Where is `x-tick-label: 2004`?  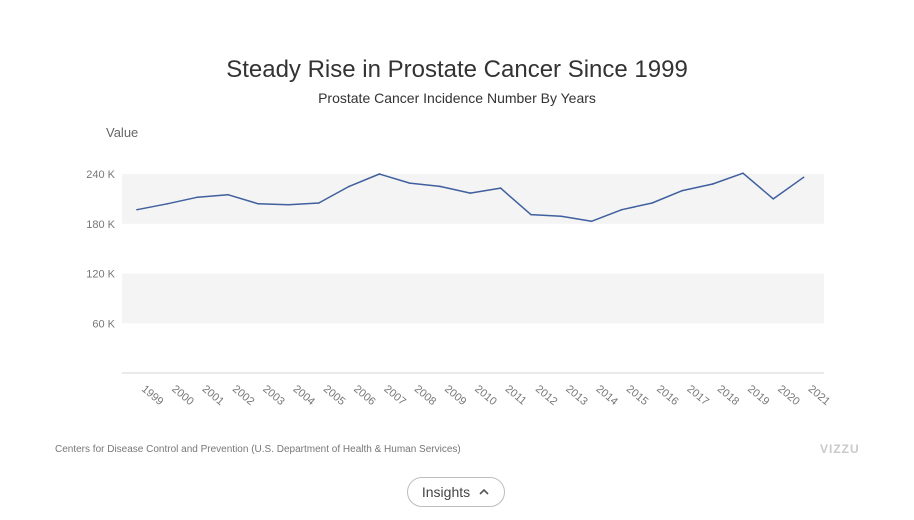 x-tick-label: 2004 is located at coordinates (304, 395).